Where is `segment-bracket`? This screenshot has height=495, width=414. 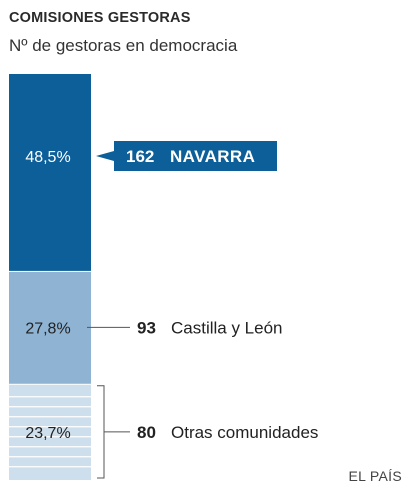
segment-bracket is located at coordinates (101, 432).